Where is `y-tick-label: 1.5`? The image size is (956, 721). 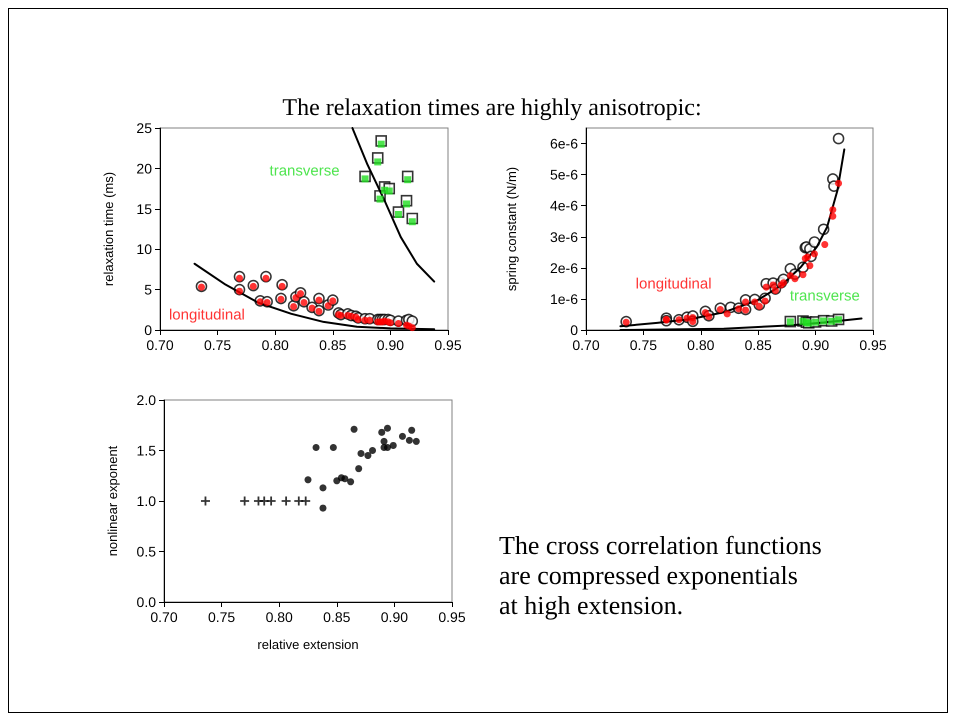 y-tick-label: 1.5 is located at coordinates (146, 450).